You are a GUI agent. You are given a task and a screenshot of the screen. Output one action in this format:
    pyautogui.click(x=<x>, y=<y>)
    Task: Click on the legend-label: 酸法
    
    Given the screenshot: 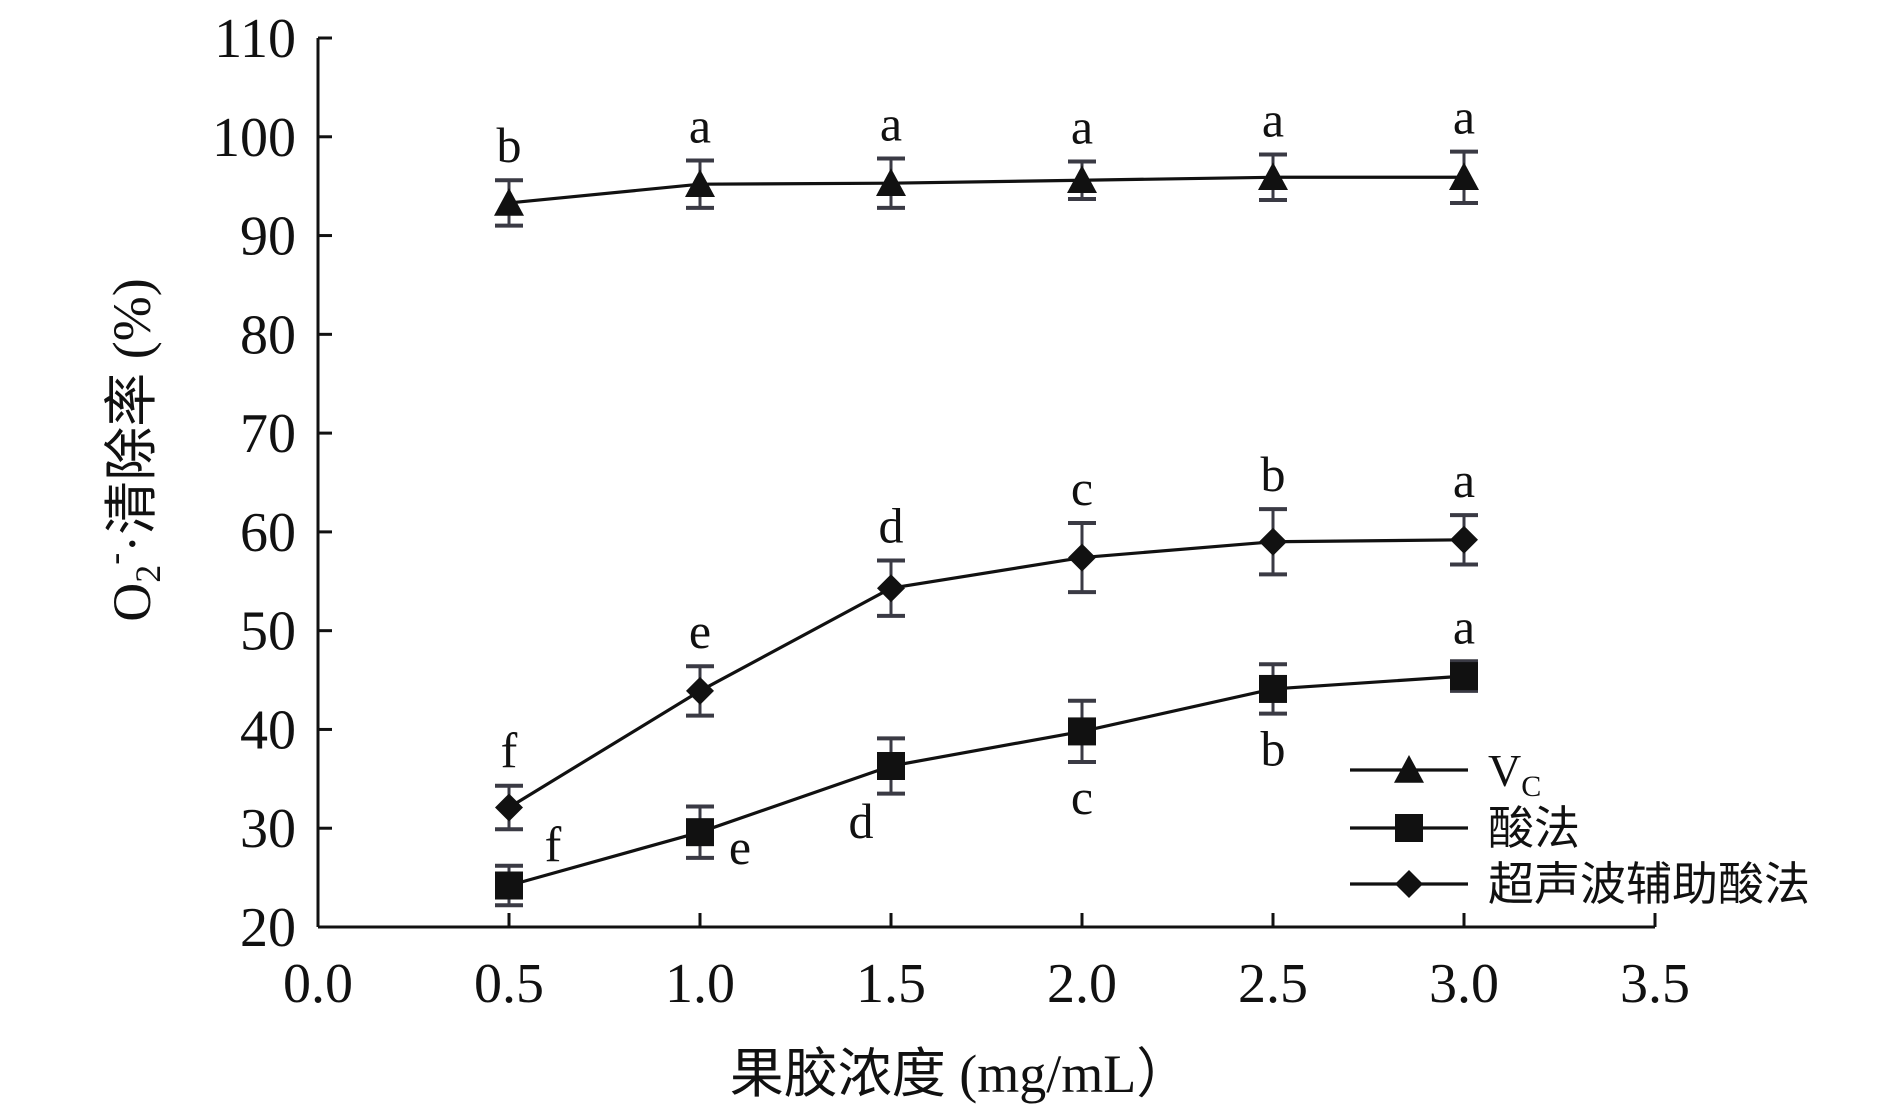 What is the action you would take?
    pyautogui.click(x=1534, y=828)
    